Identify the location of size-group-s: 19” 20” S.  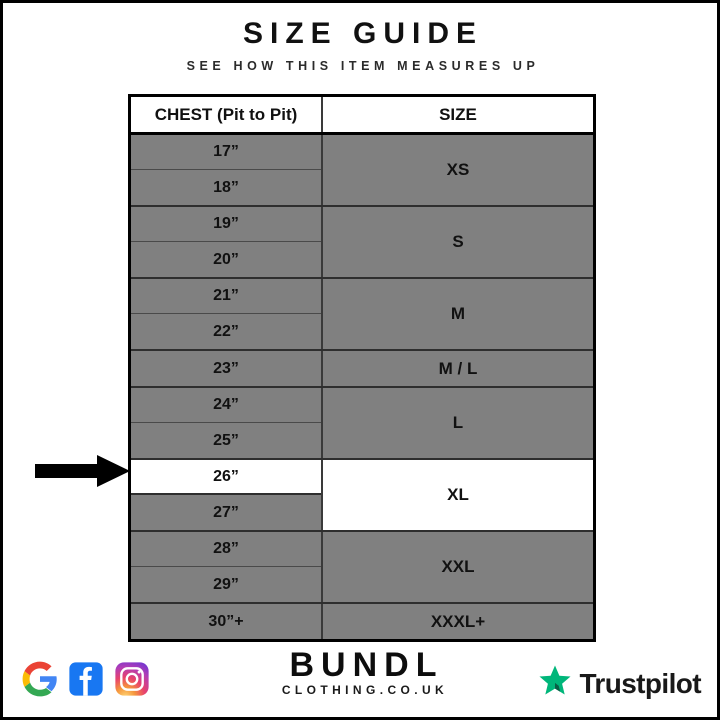
(362, 243).